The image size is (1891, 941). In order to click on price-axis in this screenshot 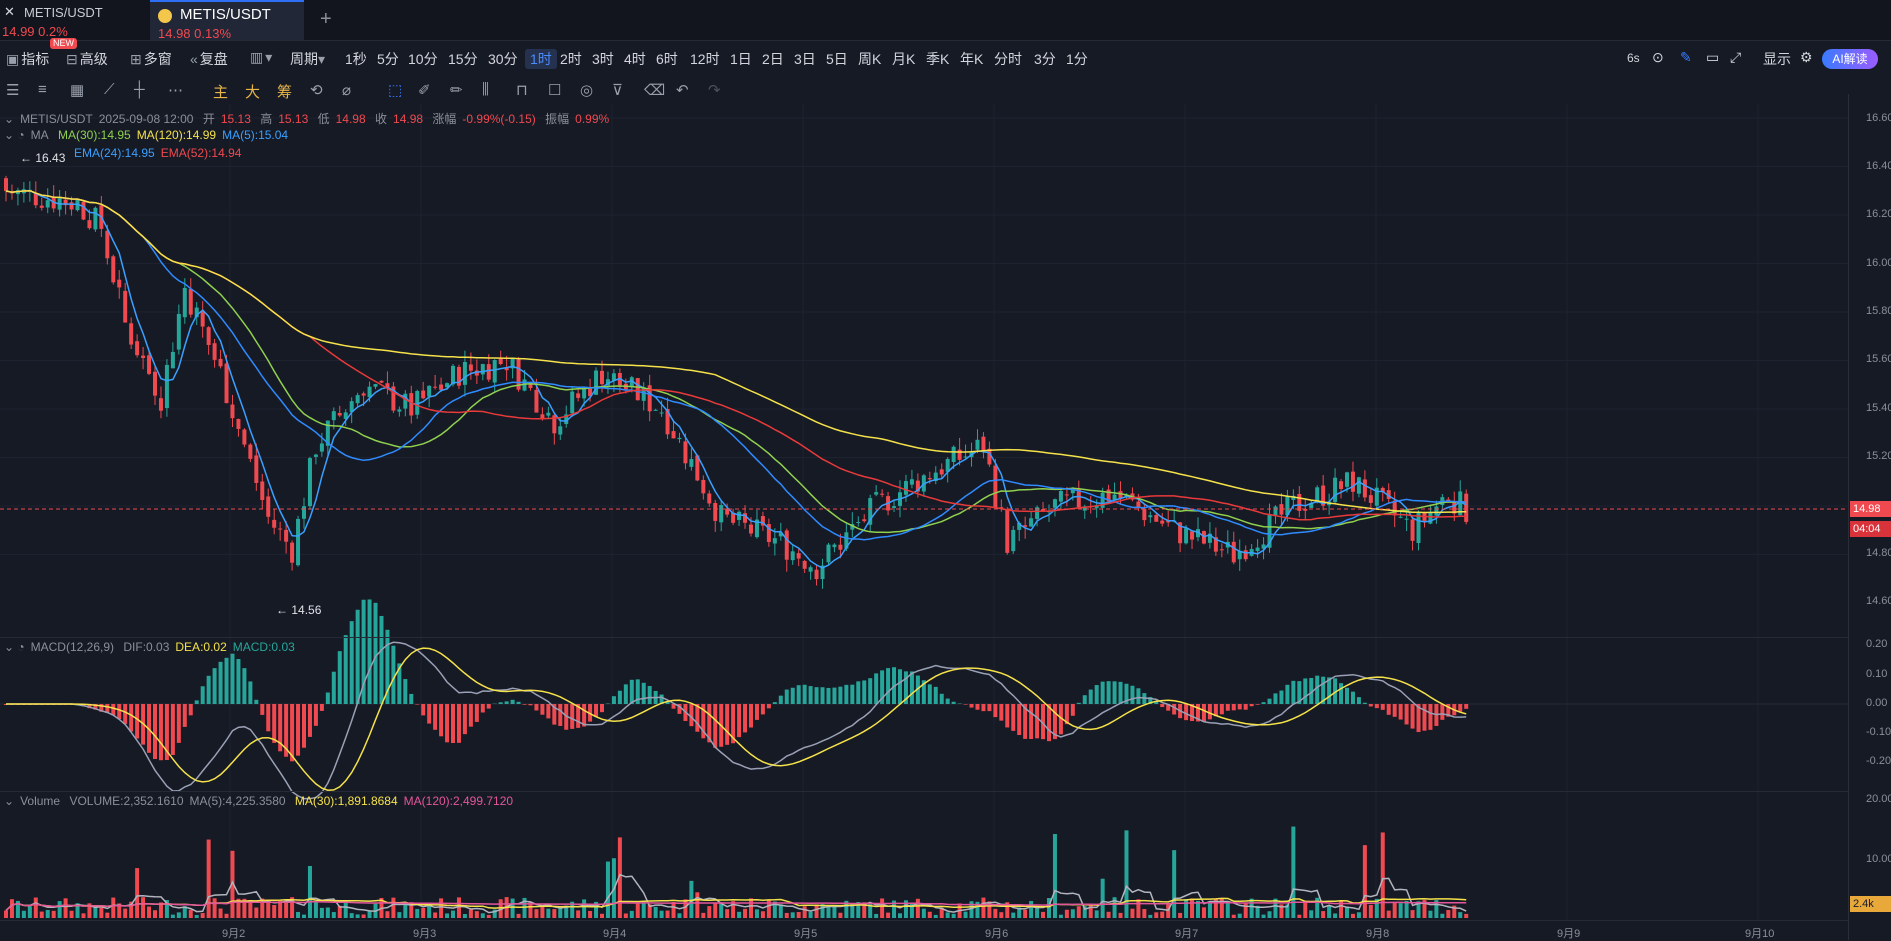, I will do `click(1869, 517)`.